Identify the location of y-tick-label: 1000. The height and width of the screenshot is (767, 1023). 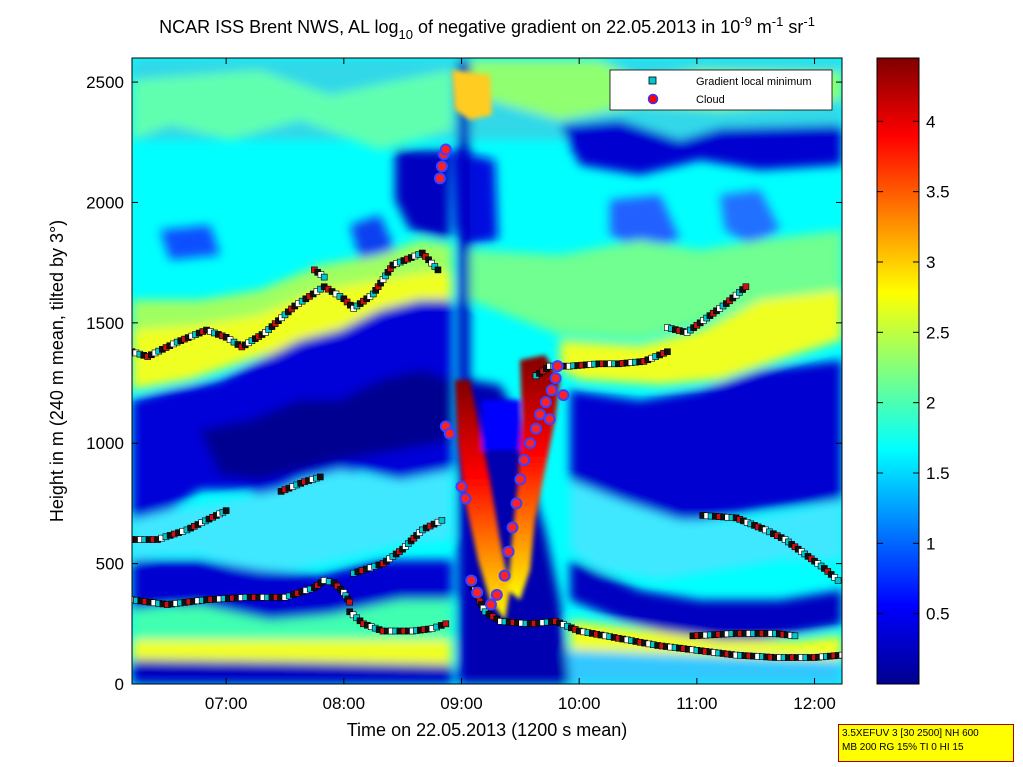
(105, 443).